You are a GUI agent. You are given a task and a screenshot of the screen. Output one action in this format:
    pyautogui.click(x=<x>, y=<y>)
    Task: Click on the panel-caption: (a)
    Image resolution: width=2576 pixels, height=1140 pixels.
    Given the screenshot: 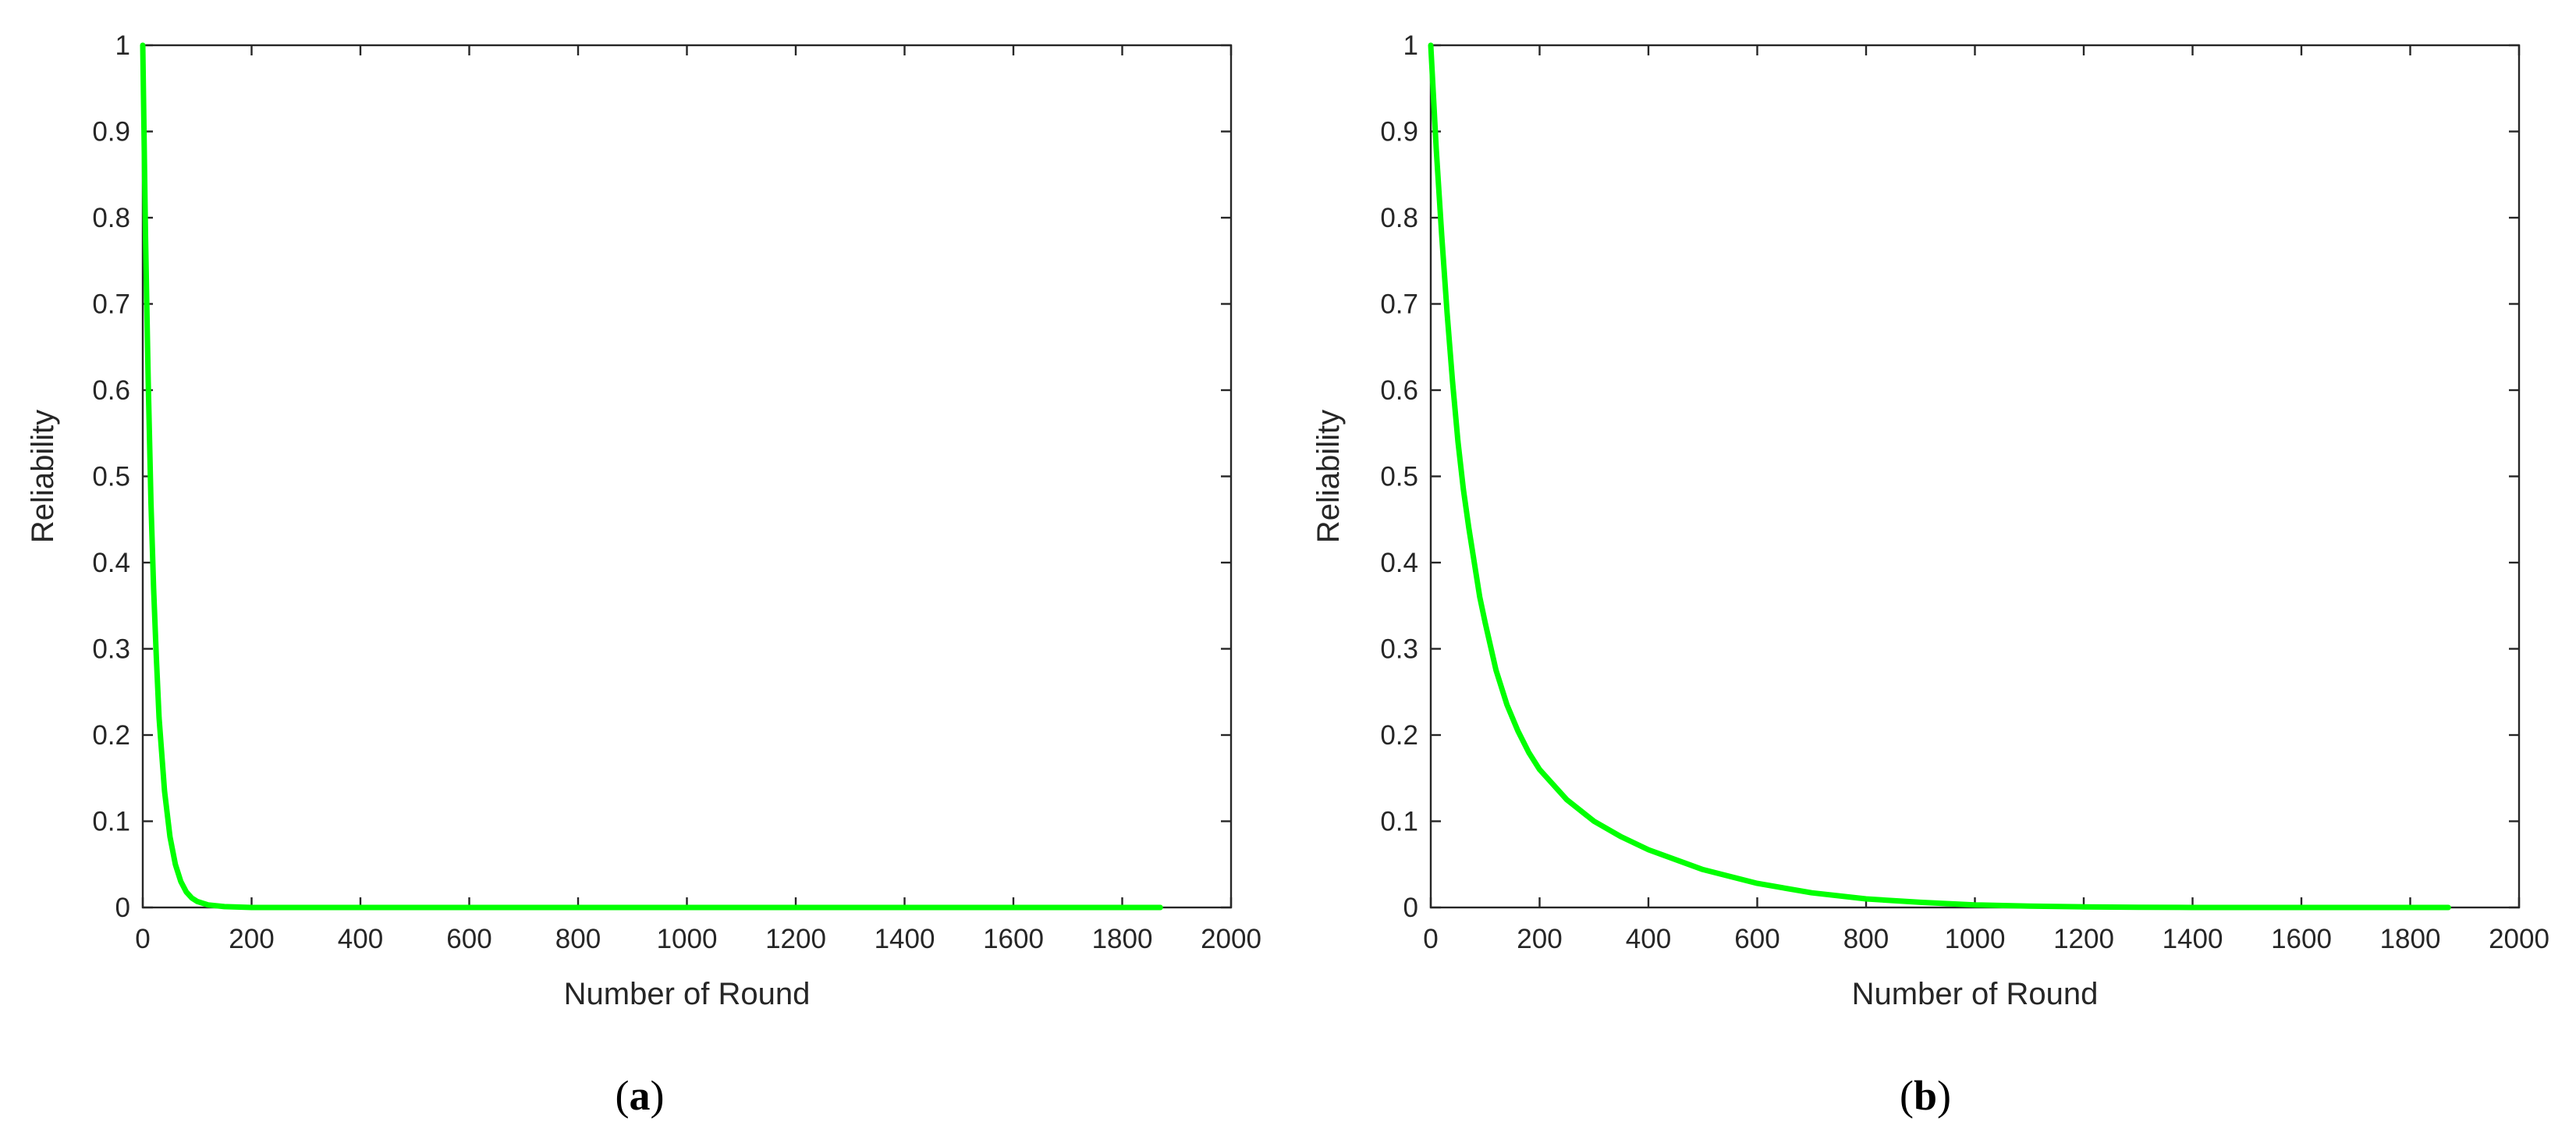 What is the action you would take?
    pyautogui.click(x=640, y=1096)
    